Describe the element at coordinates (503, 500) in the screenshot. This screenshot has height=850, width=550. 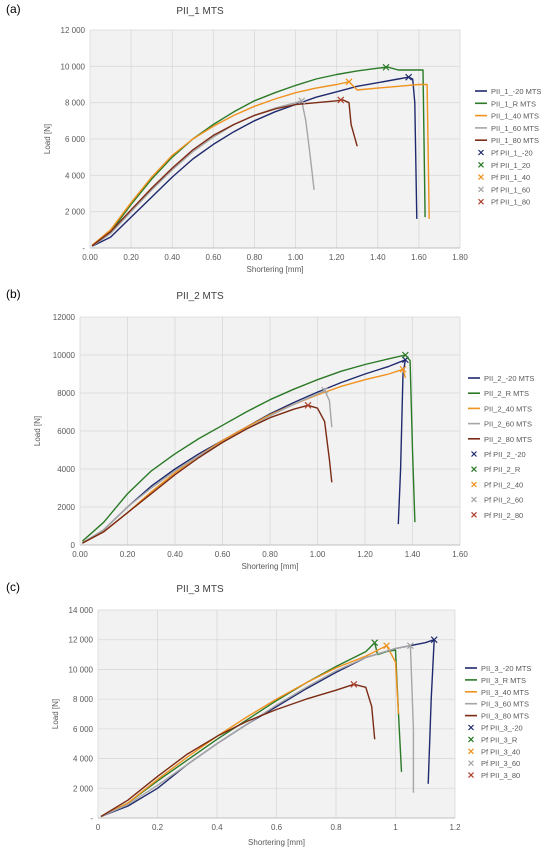
I see `legend-label: Pf PII_2_60` at that location.